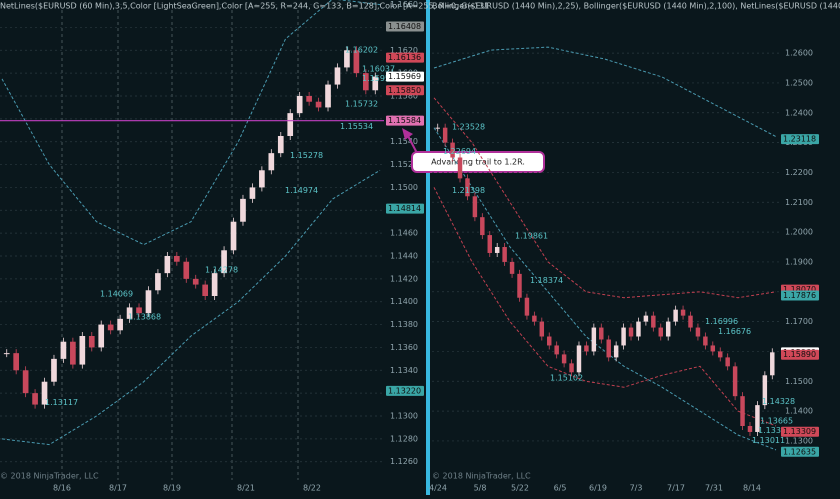 The width and height of the screenshot is (840, 499). Describe the element at coordinates (799, 411) in the screenshot. I see `y-tick-label: 1.1400` at that location.